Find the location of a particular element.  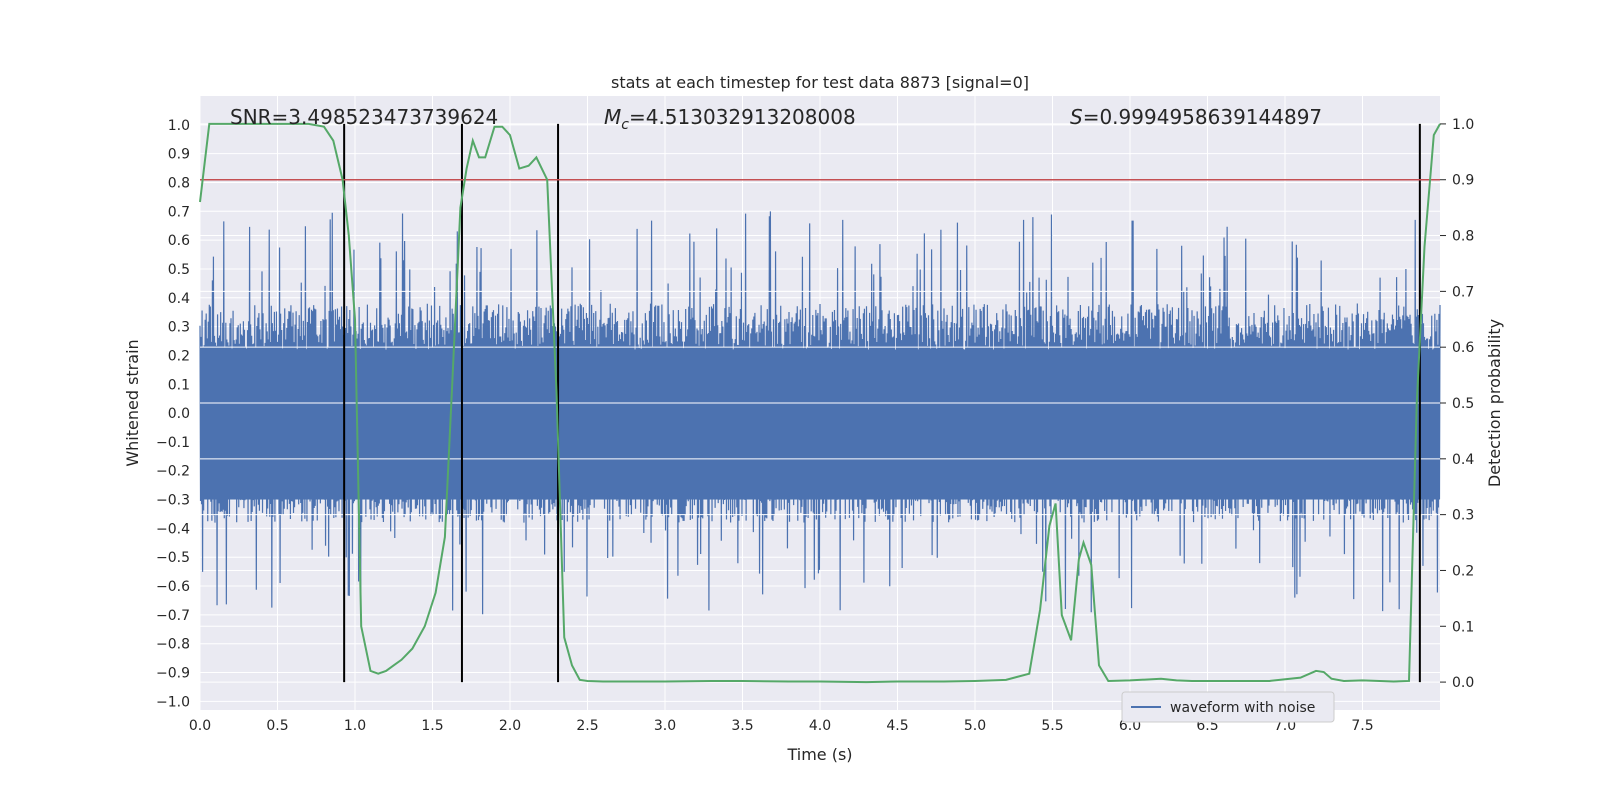

y-tick-label: 0.7 is located at coordinates (179, 212).